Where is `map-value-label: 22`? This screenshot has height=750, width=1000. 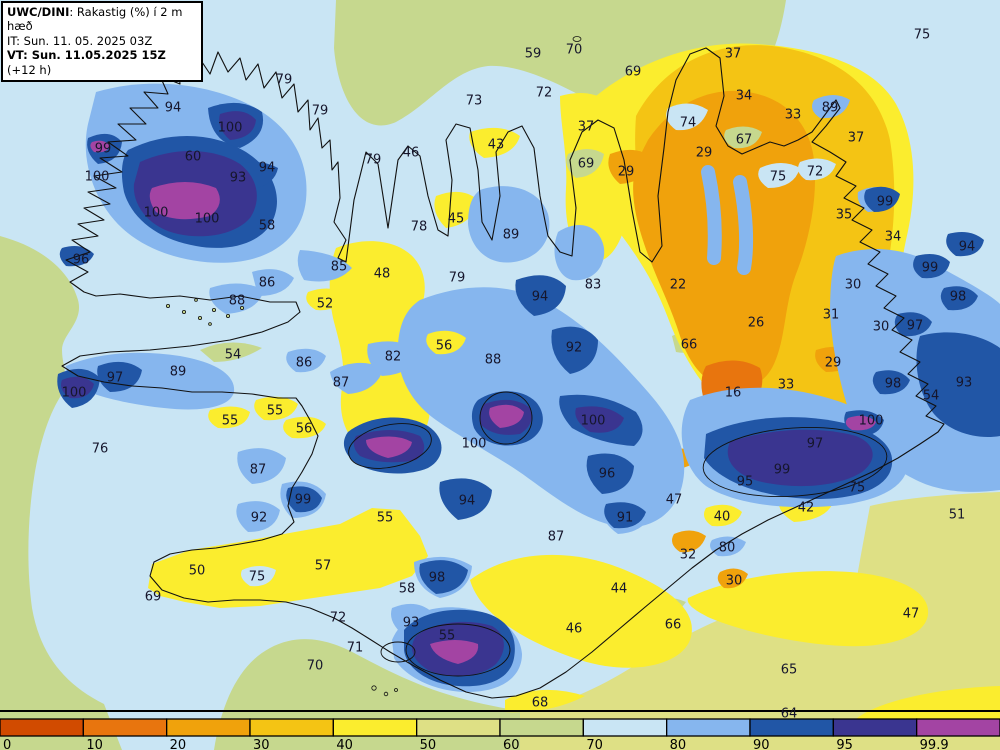 map-value-label: 22 is located at coordinates (678, 285).